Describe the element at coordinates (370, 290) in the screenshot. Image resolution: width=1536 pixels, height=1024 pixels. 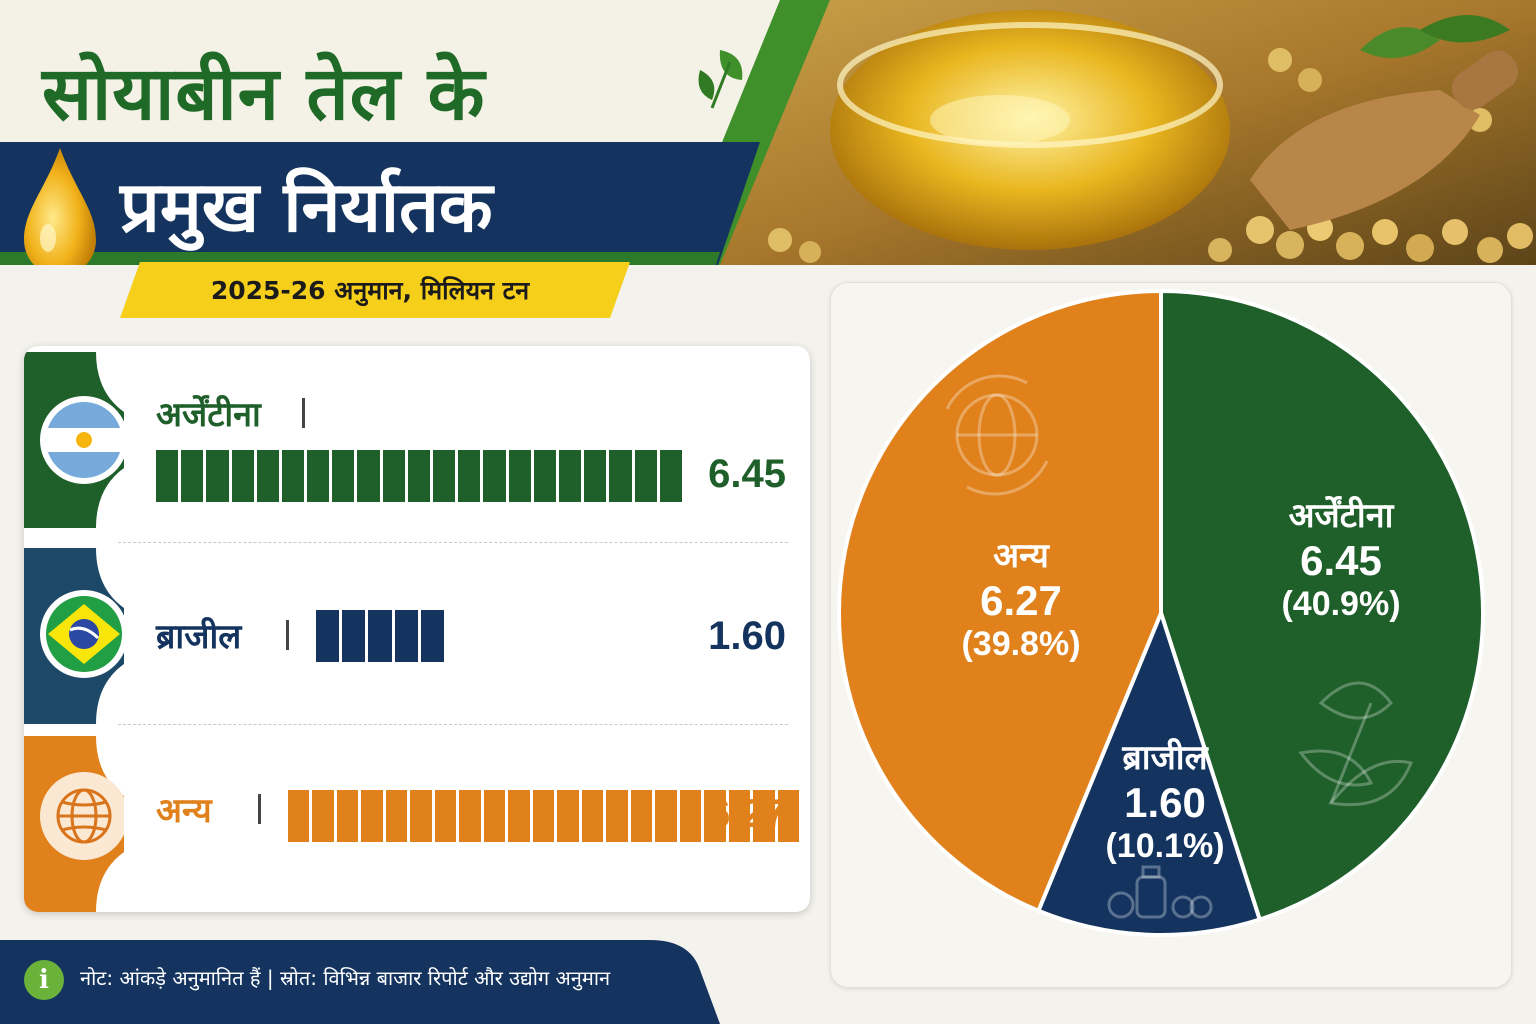
I see `subtitle: 2025-26 अनुमान, मिलियन टन` at that location.